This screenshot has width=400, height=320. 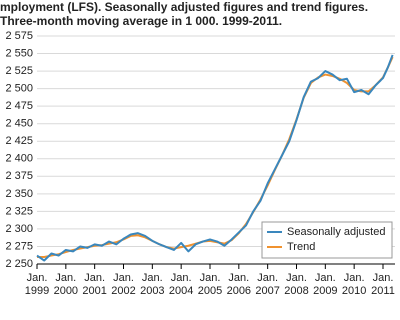 I want to click on y-tick-label: 2 375, so click(x=19, y=176).